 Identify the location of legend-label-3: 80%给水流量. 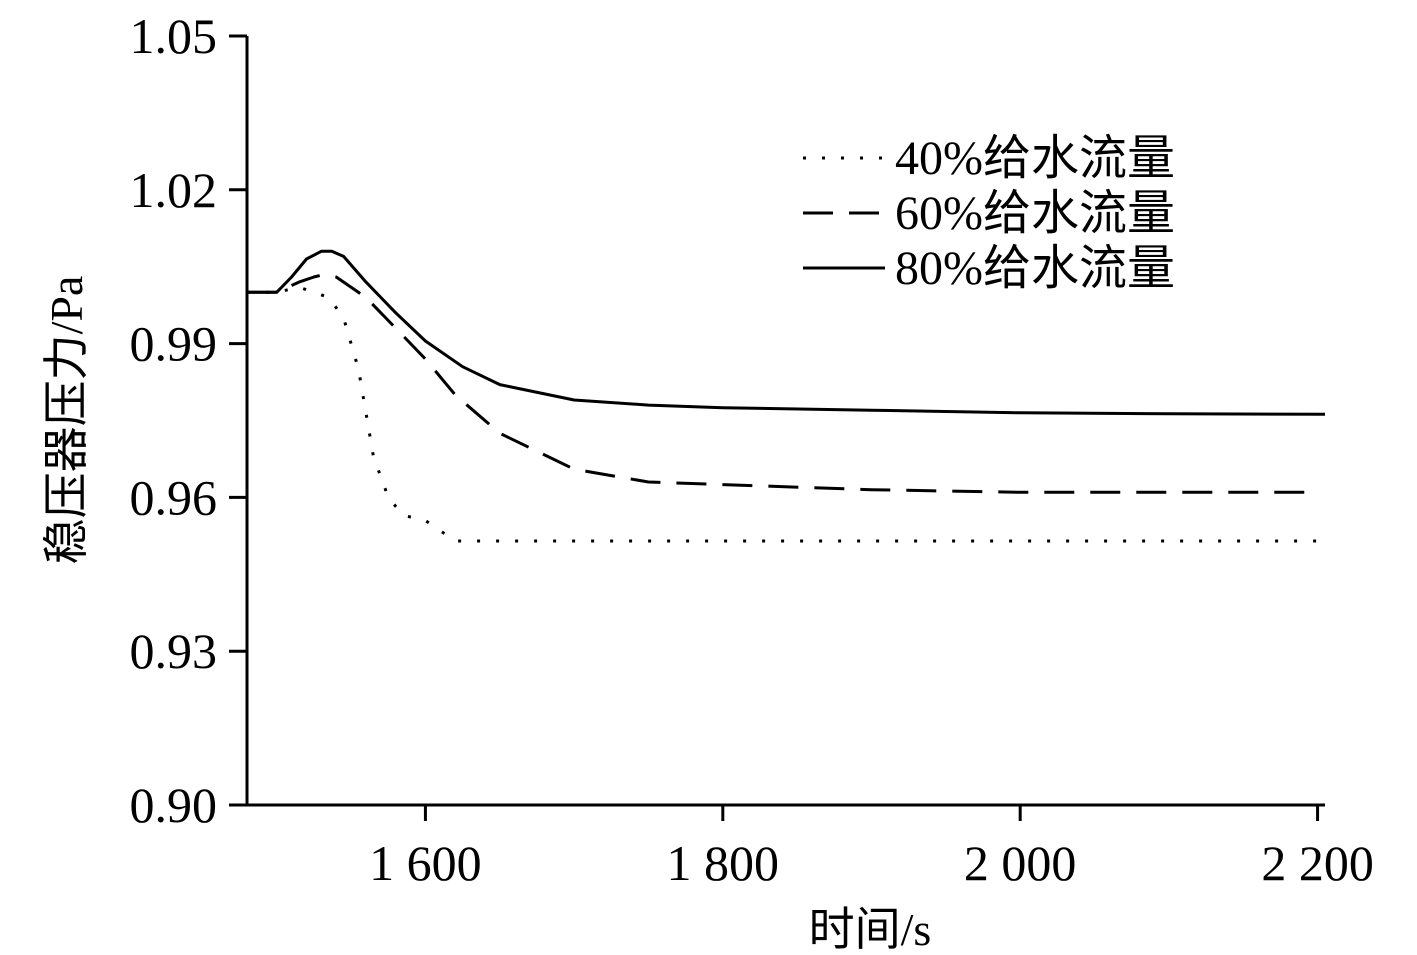
(1035, 268).